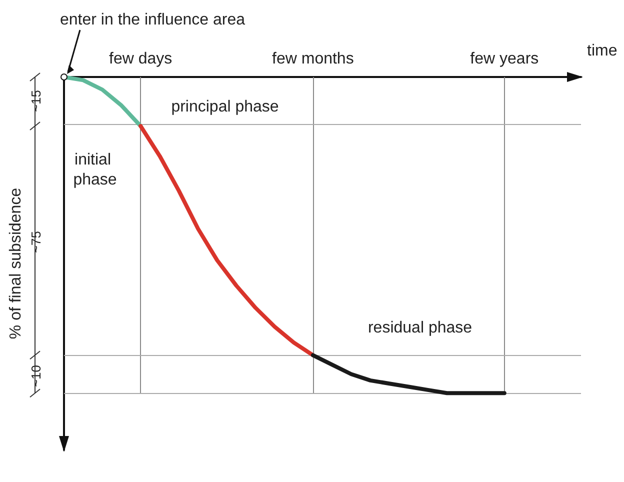  Describe the element at coordinates (16, 264) in the screenshot. I see `y-axis-title: % of final subsidence` at that location.